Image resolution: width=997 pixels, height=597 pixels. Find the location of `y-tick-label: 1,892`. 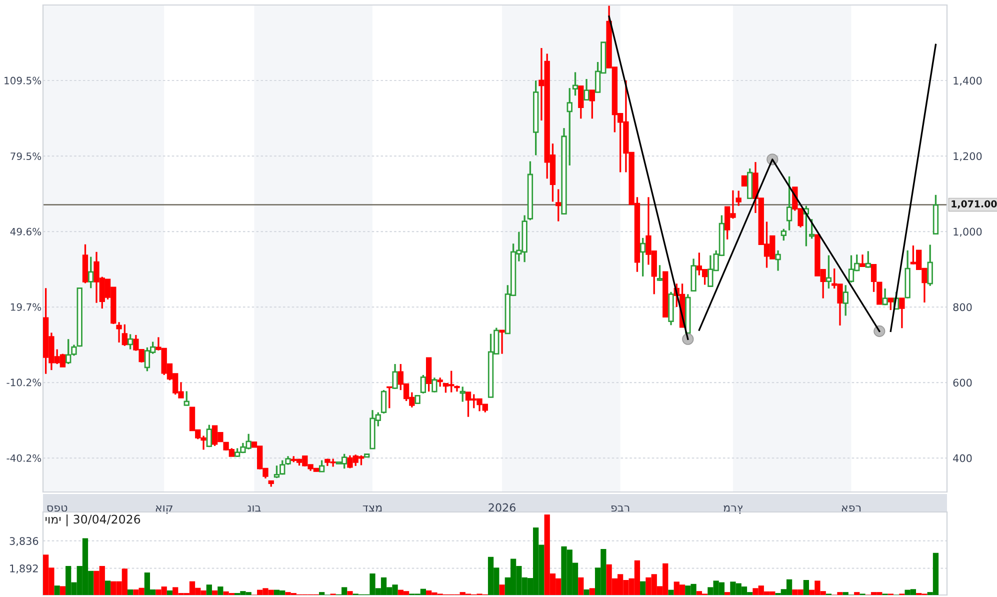

y-tick-label: 1,892 is located at coordinates (24, 569).